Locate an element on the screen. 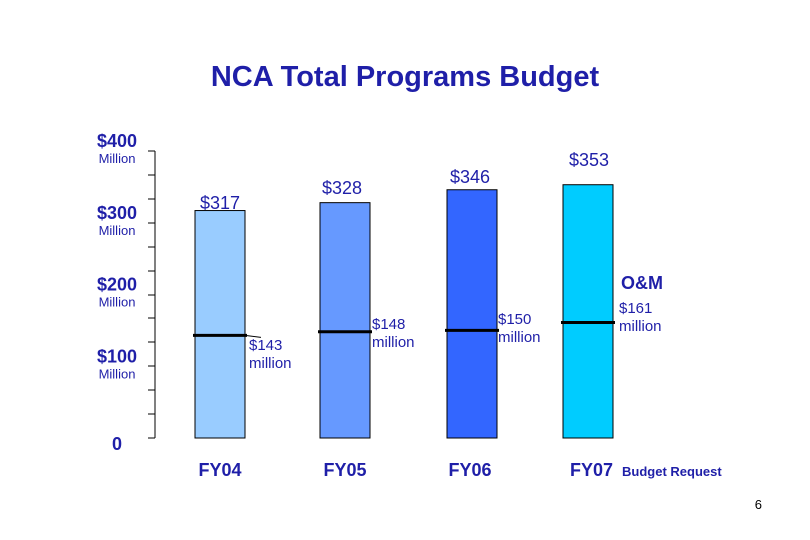 This screenshot has width=810, height=540. om-leader-fy04 is located at coordinates (253, 336).